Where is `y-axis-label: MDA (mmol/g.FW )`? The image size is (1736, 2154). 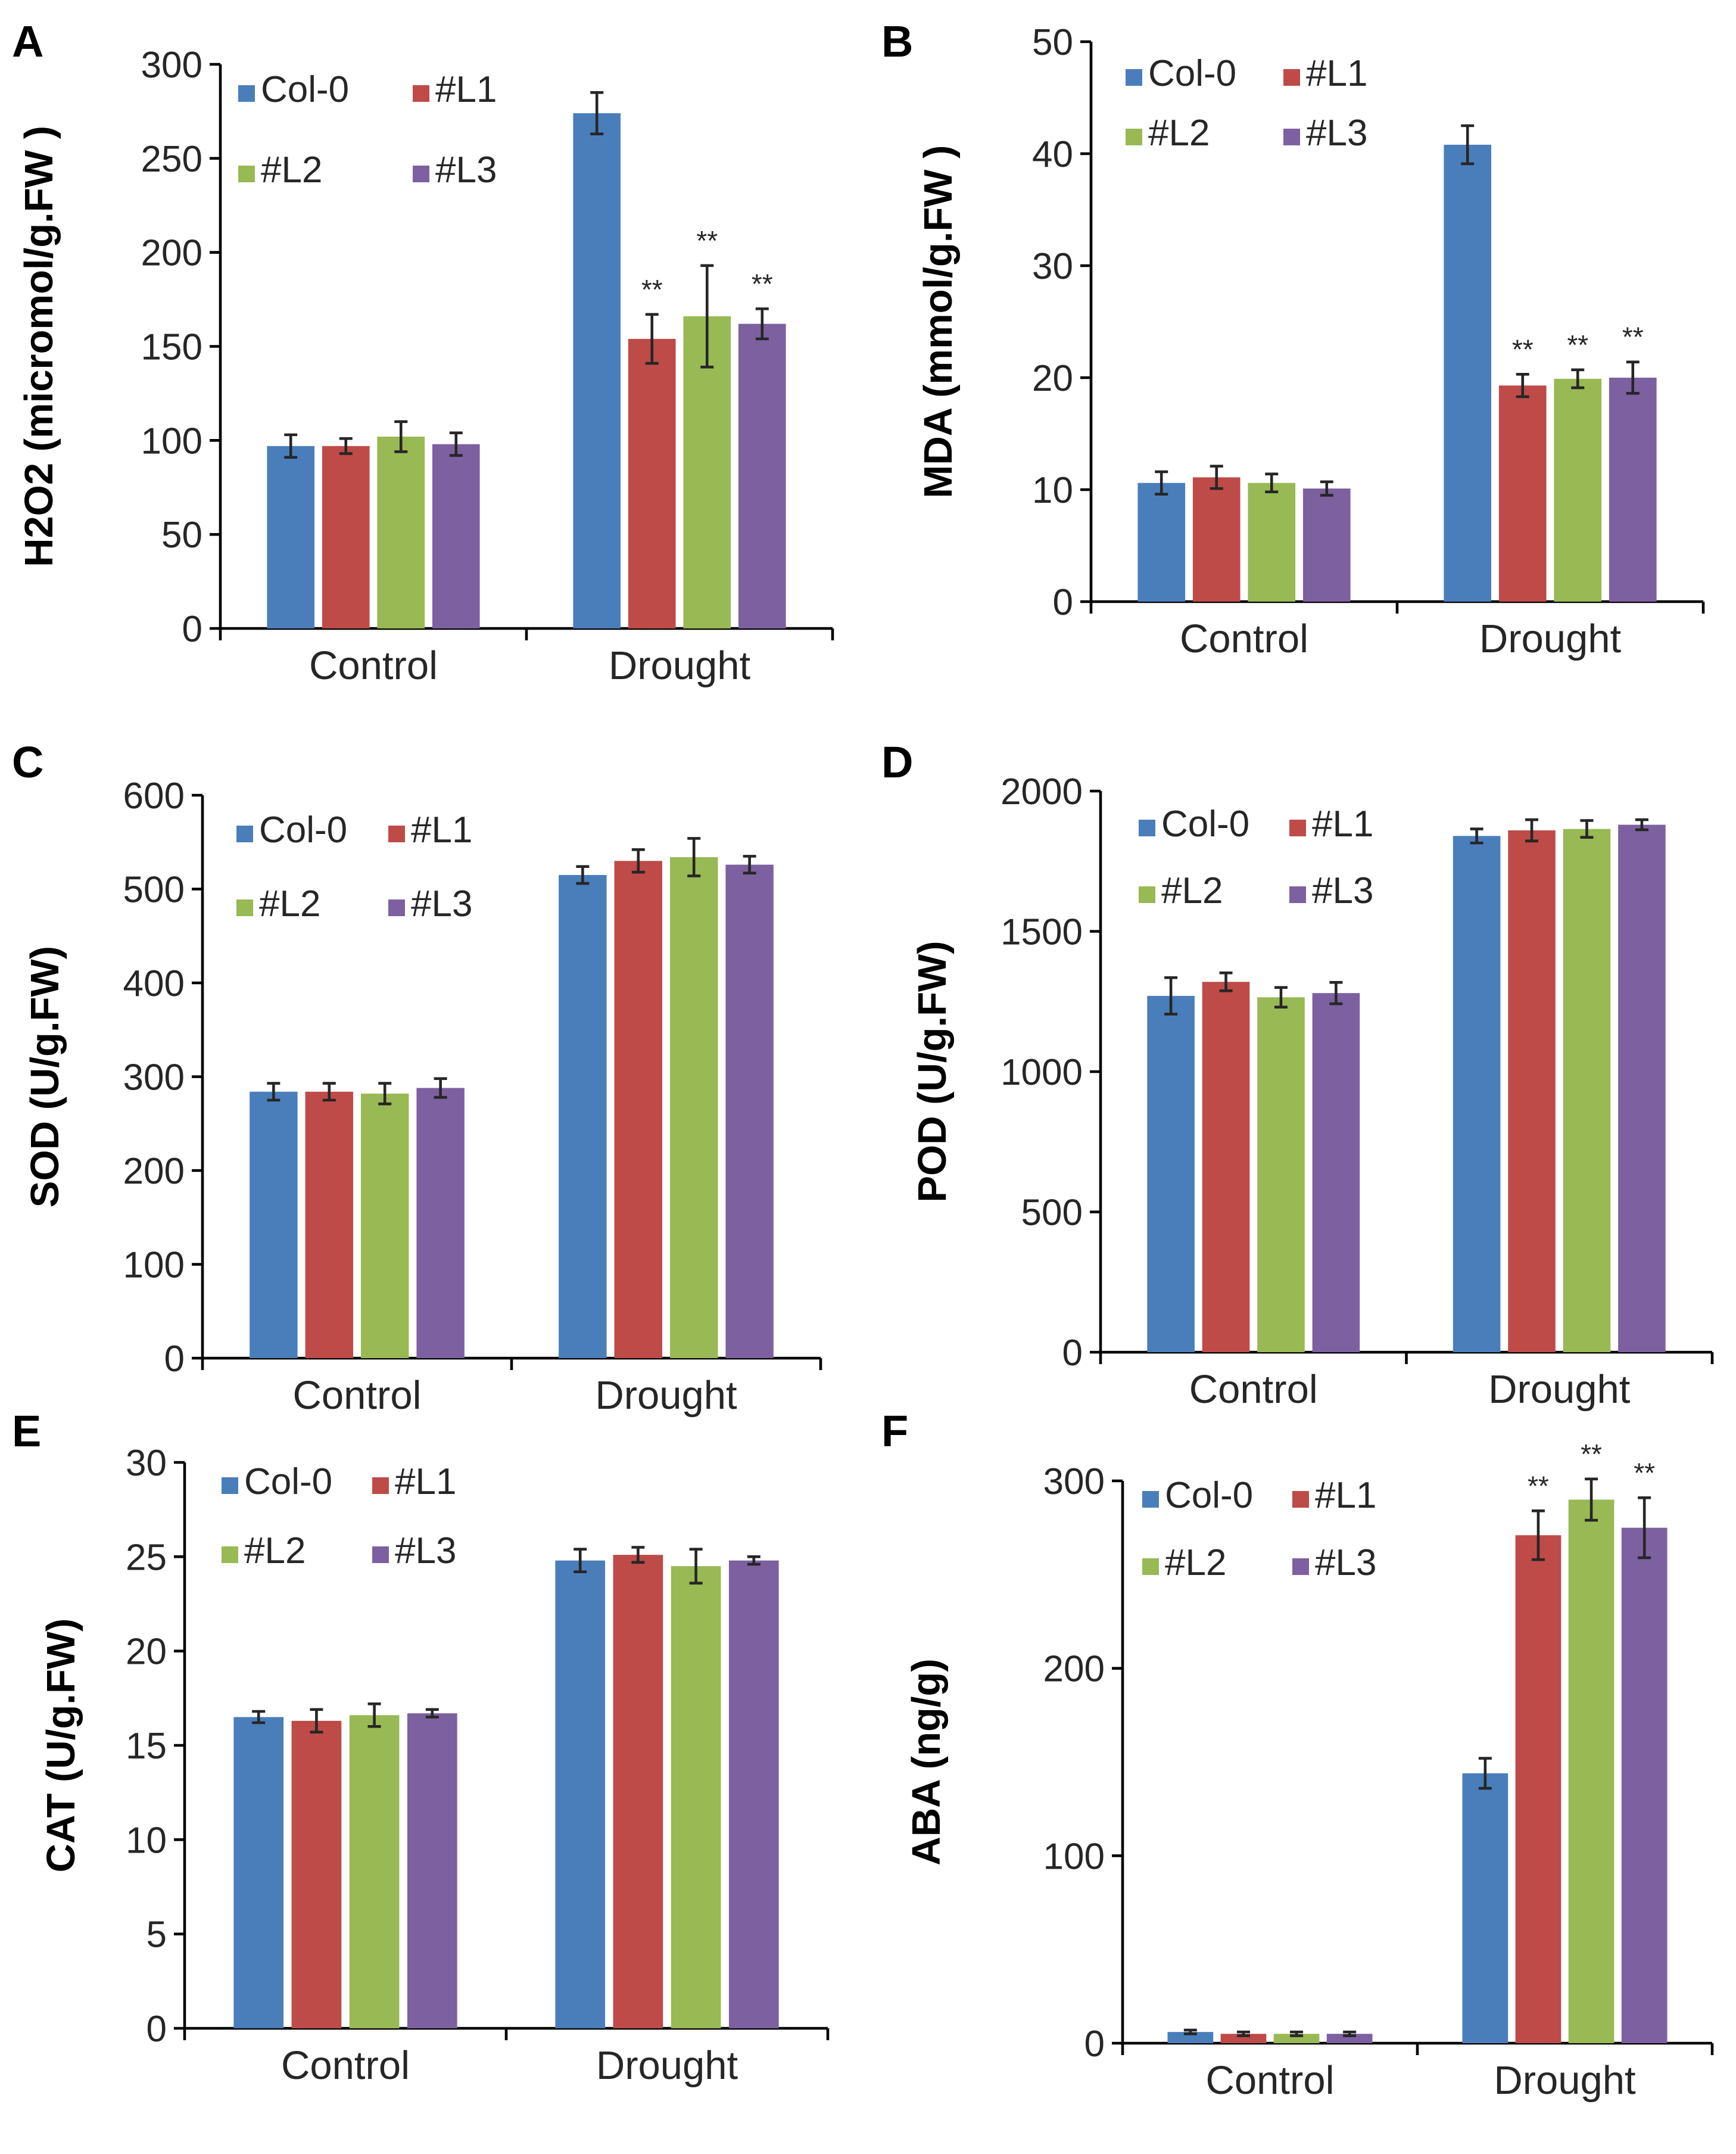
y-axis-label: MDA (mmol/g.FW ) is located at coordinates (938, 322).